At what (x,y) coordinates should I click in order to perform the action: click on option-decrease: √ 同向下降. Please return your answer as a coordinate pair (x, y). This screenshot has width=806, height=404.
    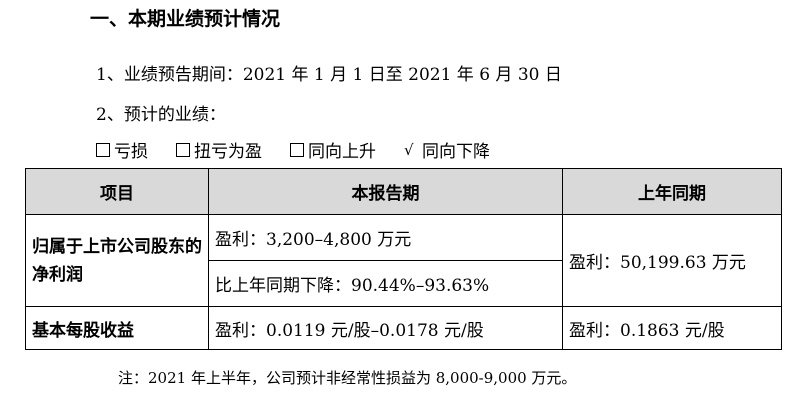
    Looking at the image, I should click on (447, 150).